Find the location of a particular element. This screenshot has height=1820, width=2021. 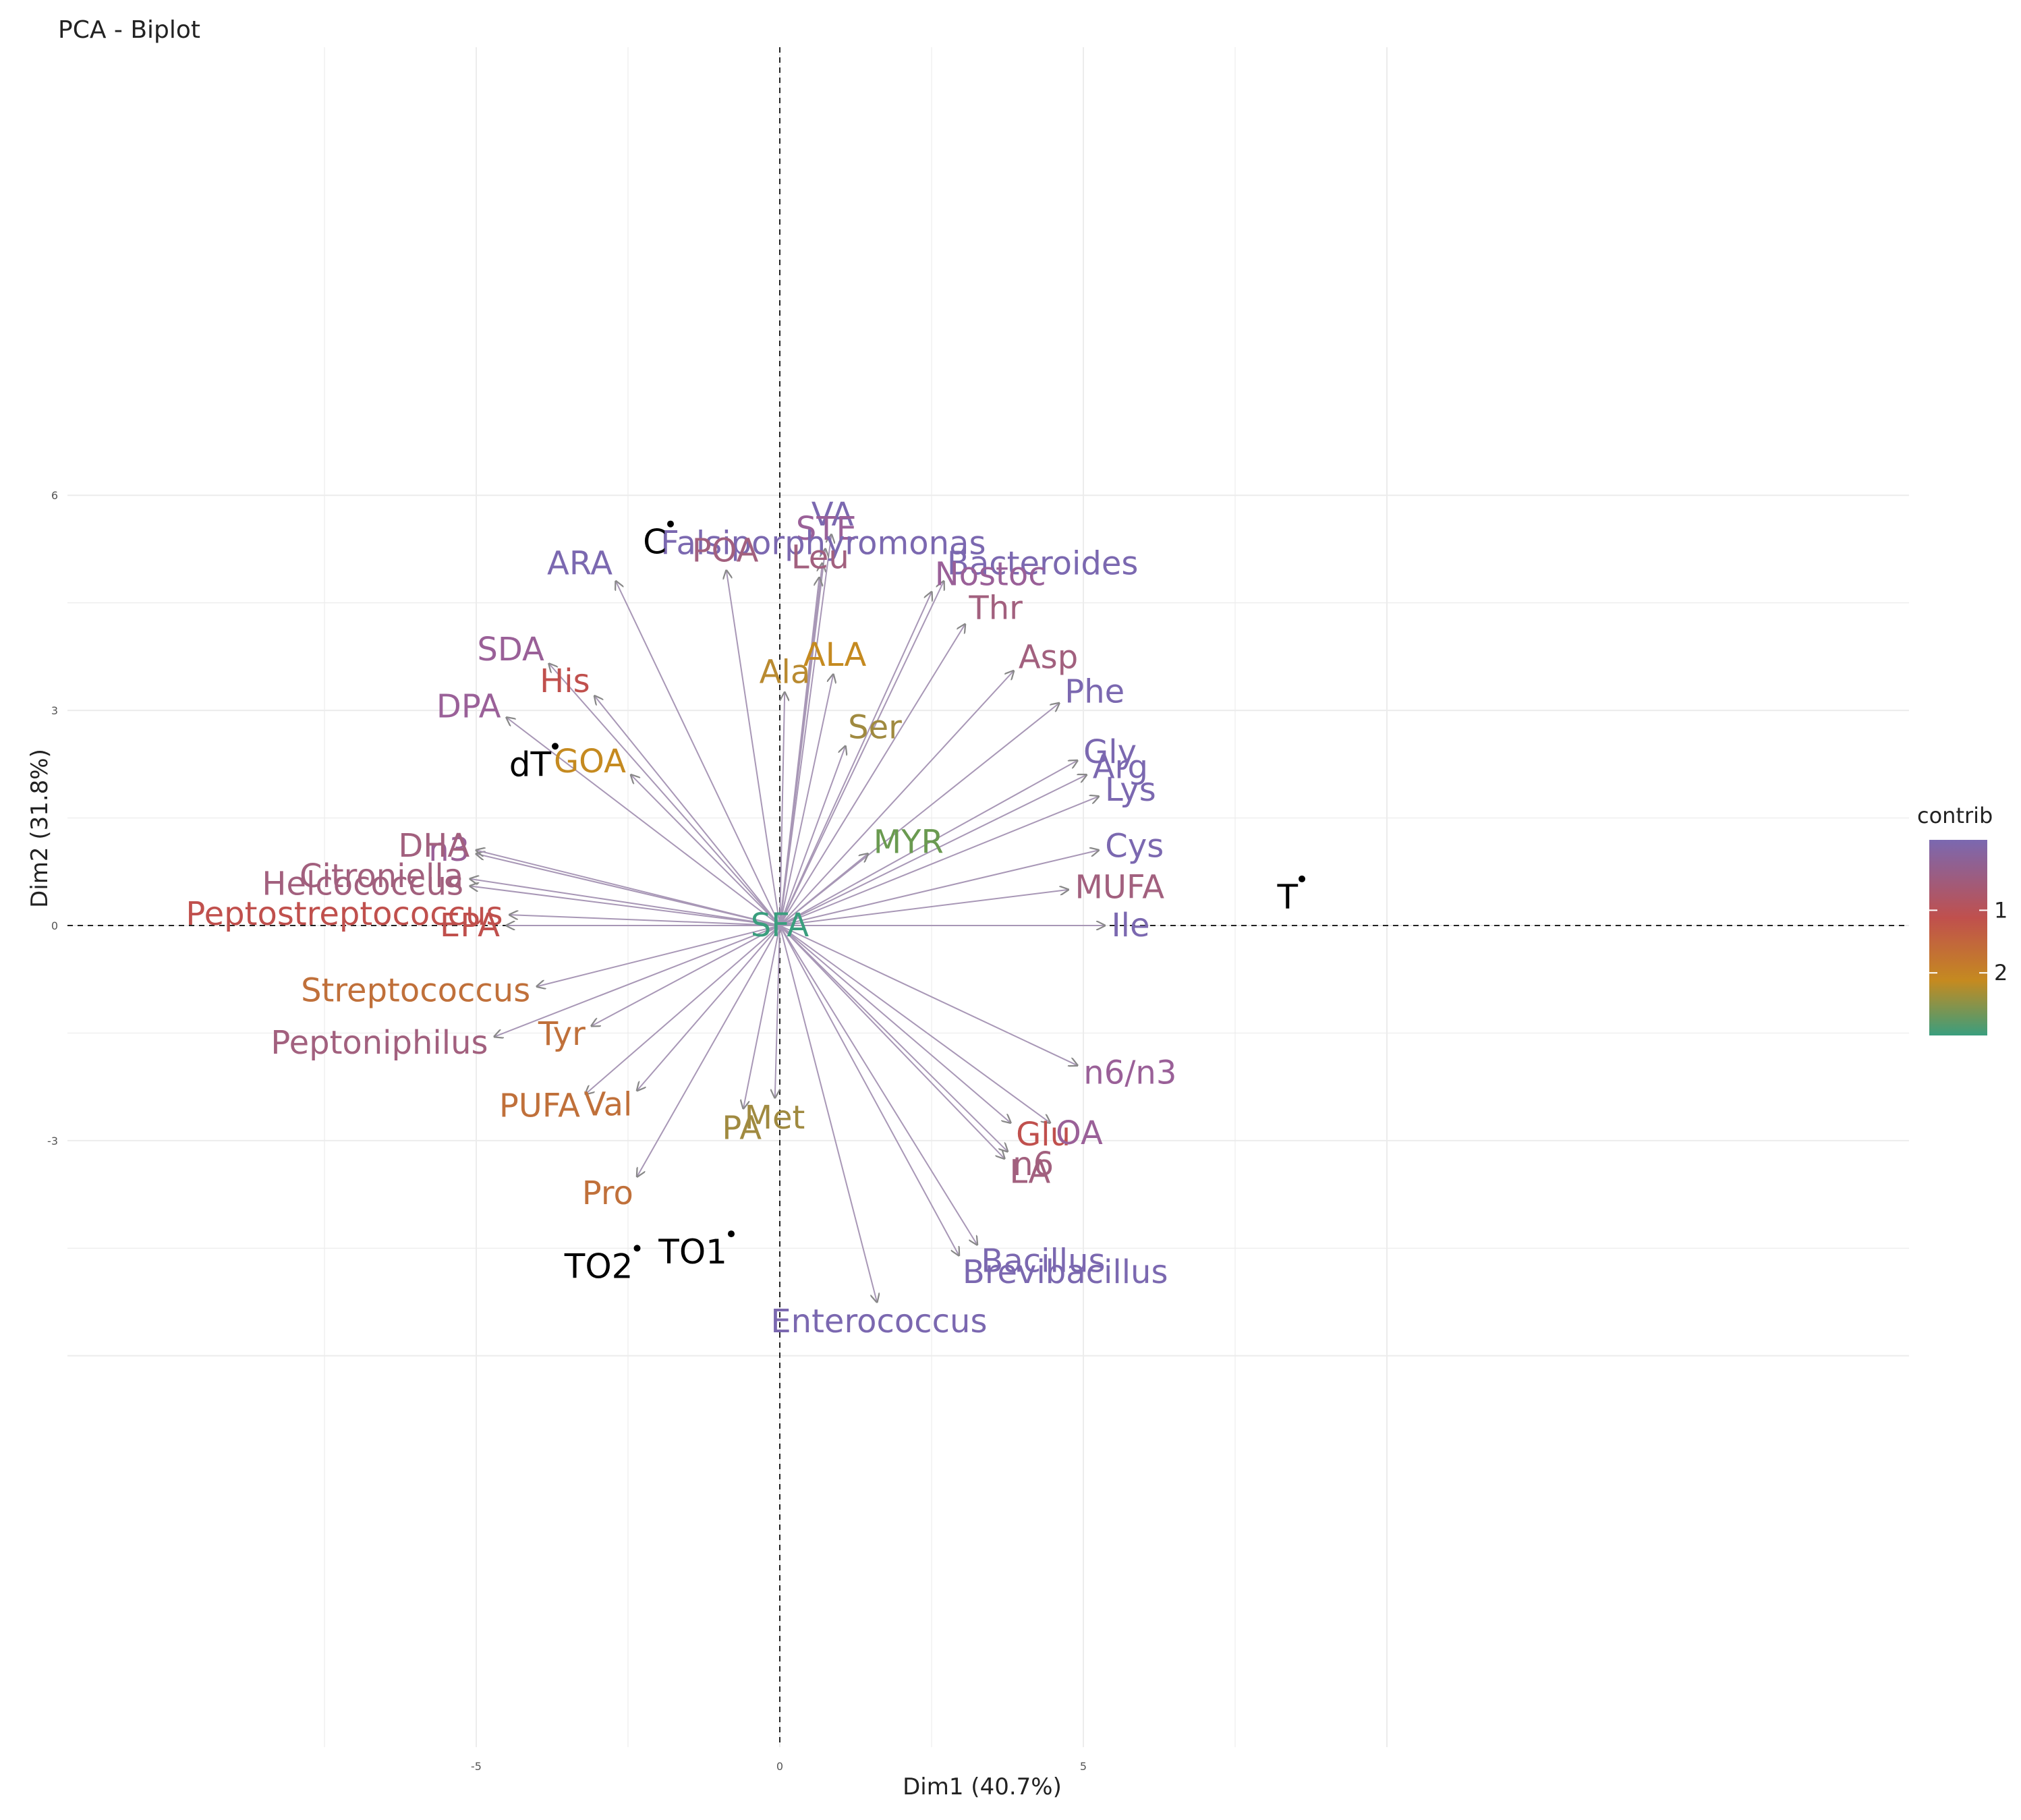

variable-label: n6 is located at coordinates (1033, 1164).